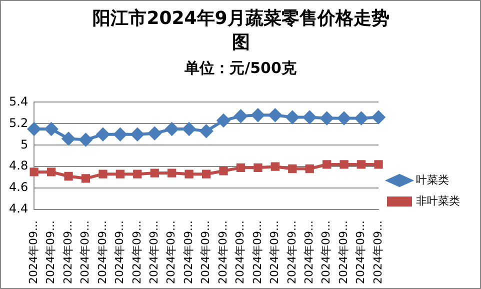  I want to click on y-tick-label: 4.6, so click(18, 187).